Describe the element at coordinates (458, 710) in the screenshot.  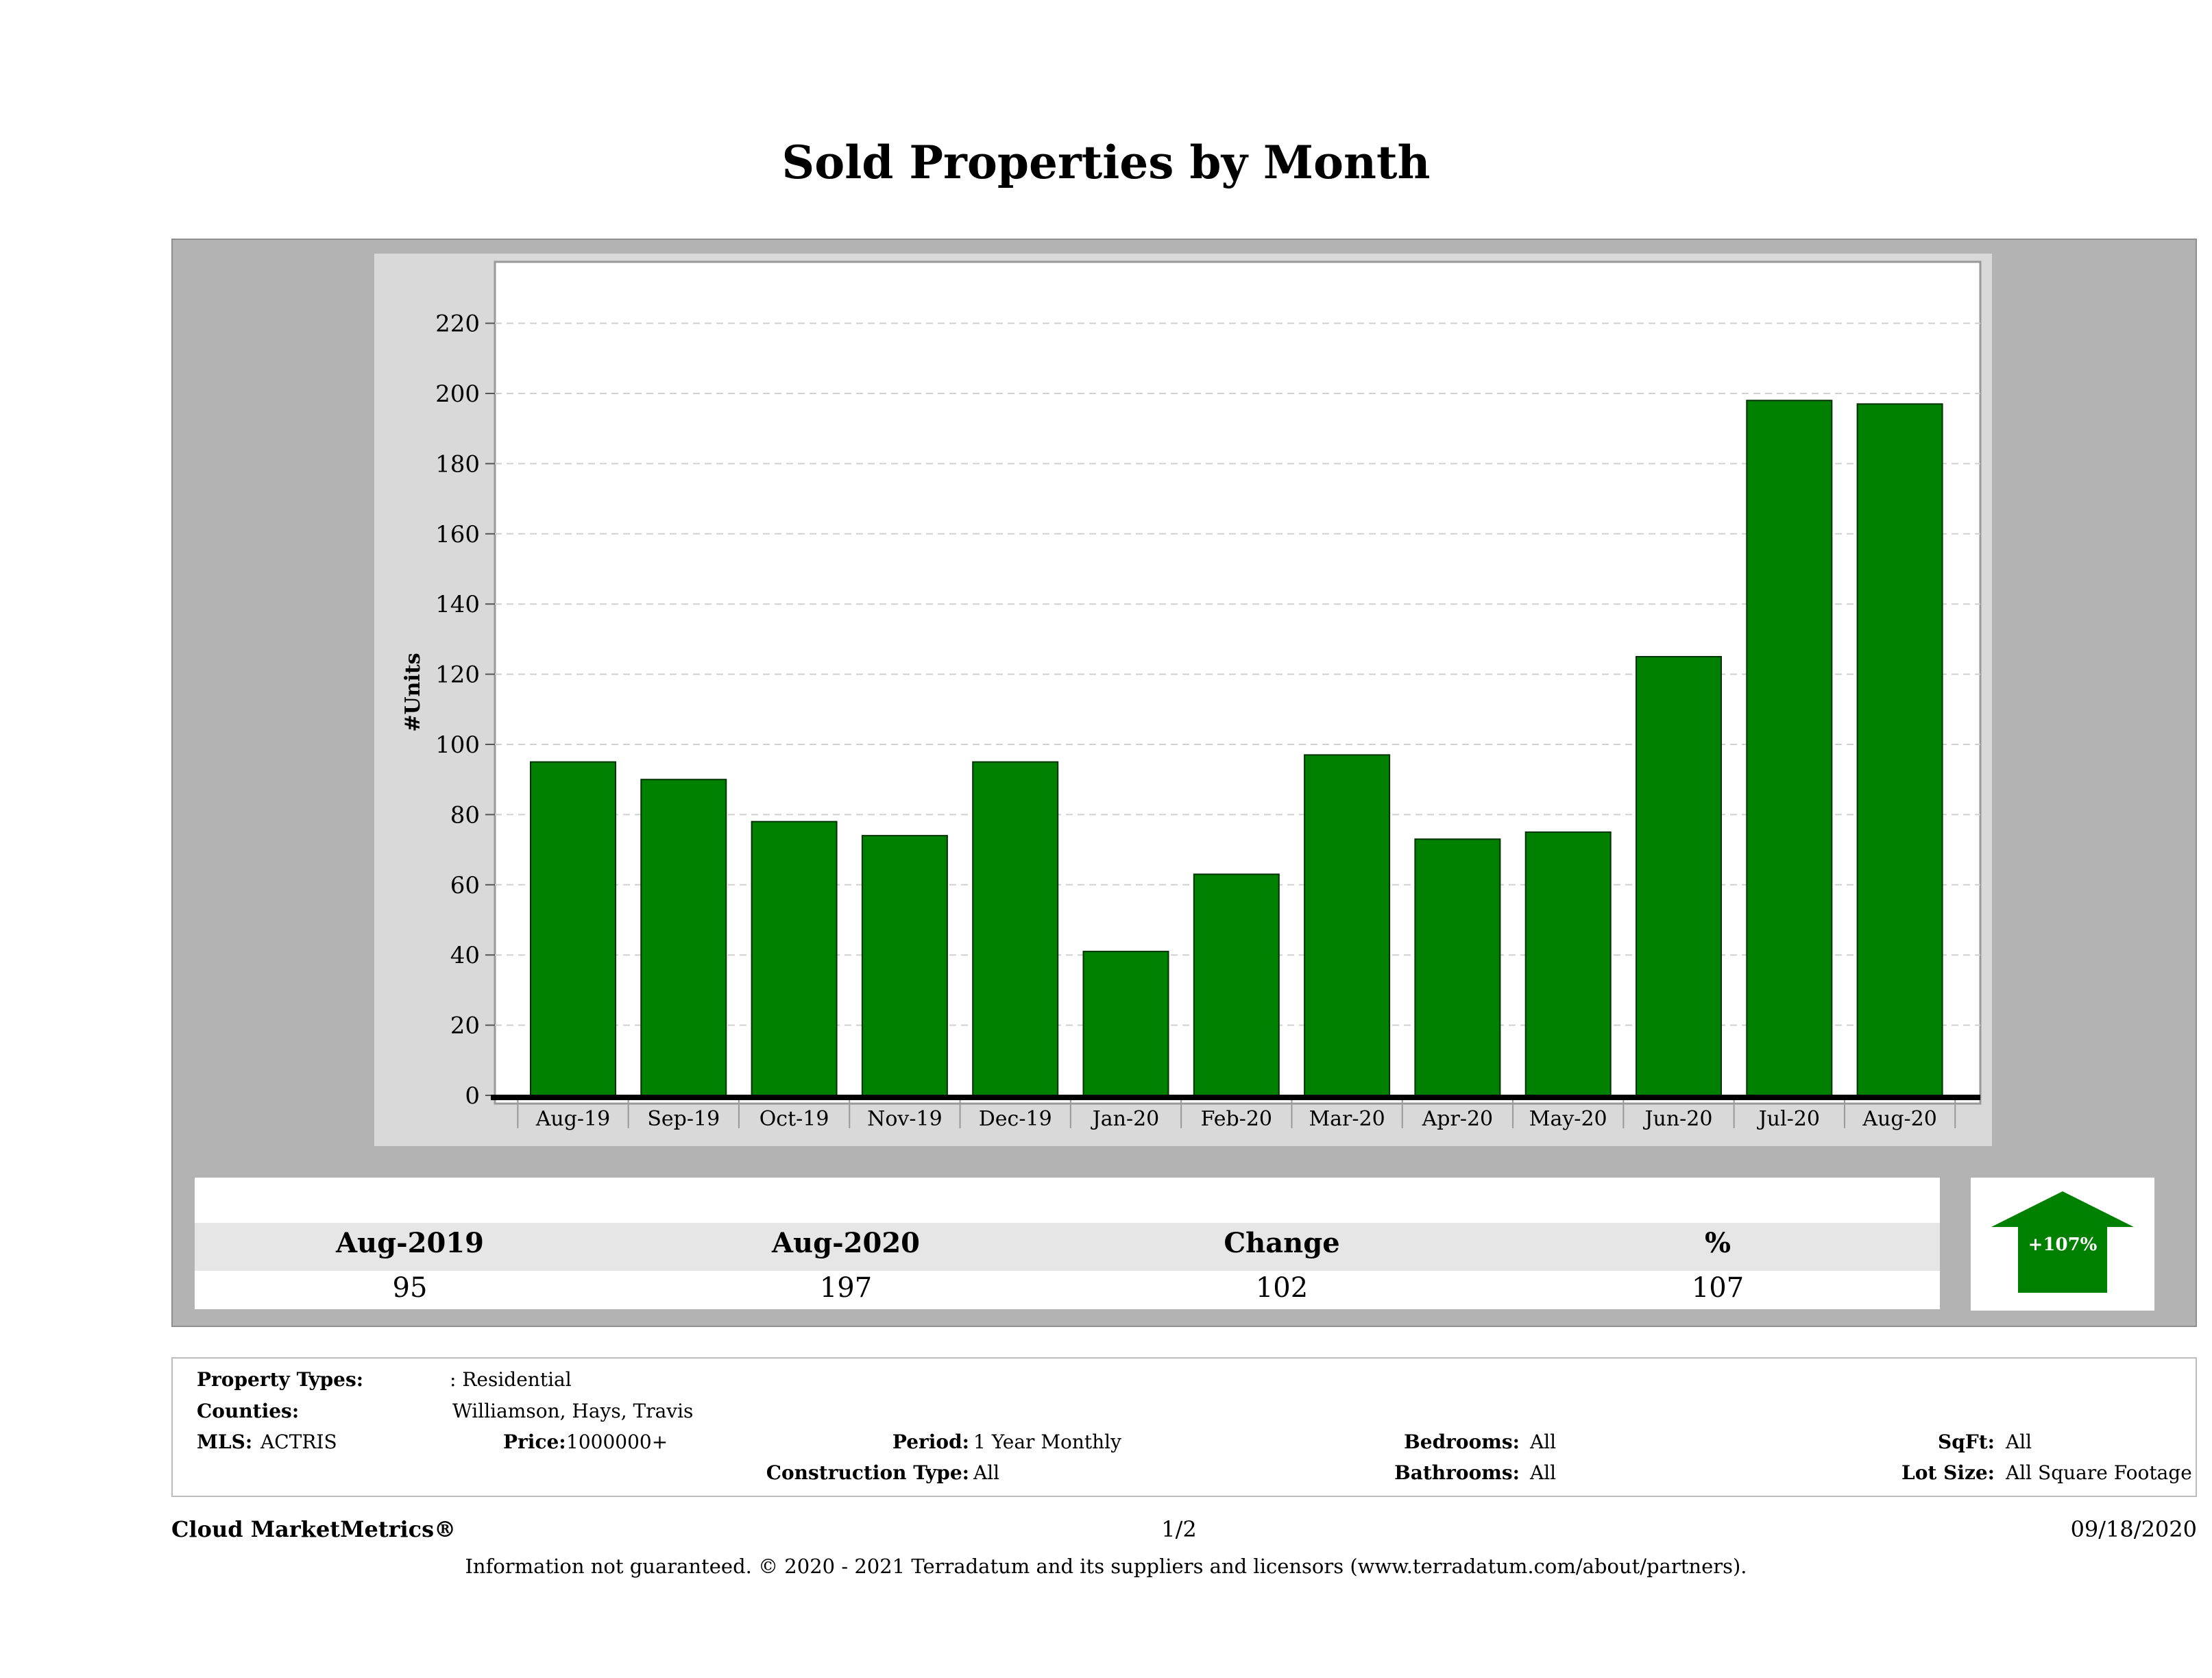
I see `y-tick-labels: 0 20 40 60 80 100 120 140 160 180 200 220` at that location.